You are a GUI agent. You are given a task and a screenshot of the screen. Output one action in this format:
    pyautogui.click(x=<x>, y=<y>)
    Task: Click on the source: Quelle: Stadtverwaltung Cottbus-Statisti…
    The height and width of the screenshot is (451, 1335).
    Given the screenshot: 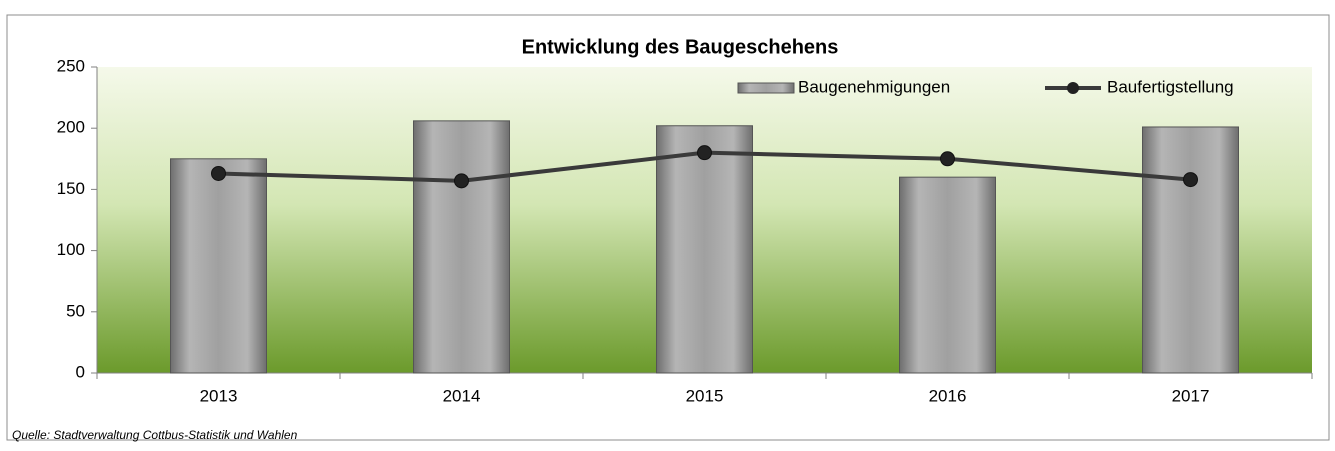 What is the action you would take?
    pyautogui.click(x=155, y=435)
    